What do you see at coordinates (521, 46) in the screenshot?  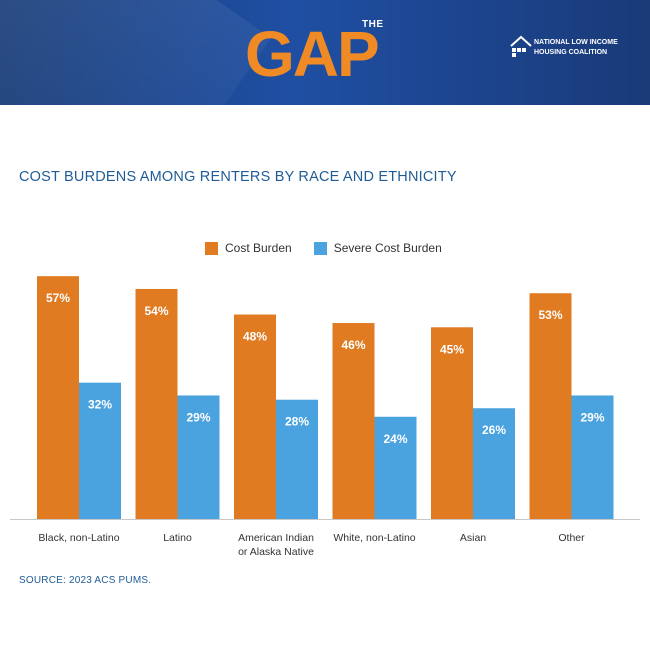 I see `house-icon` at bounding box center [521, 46].